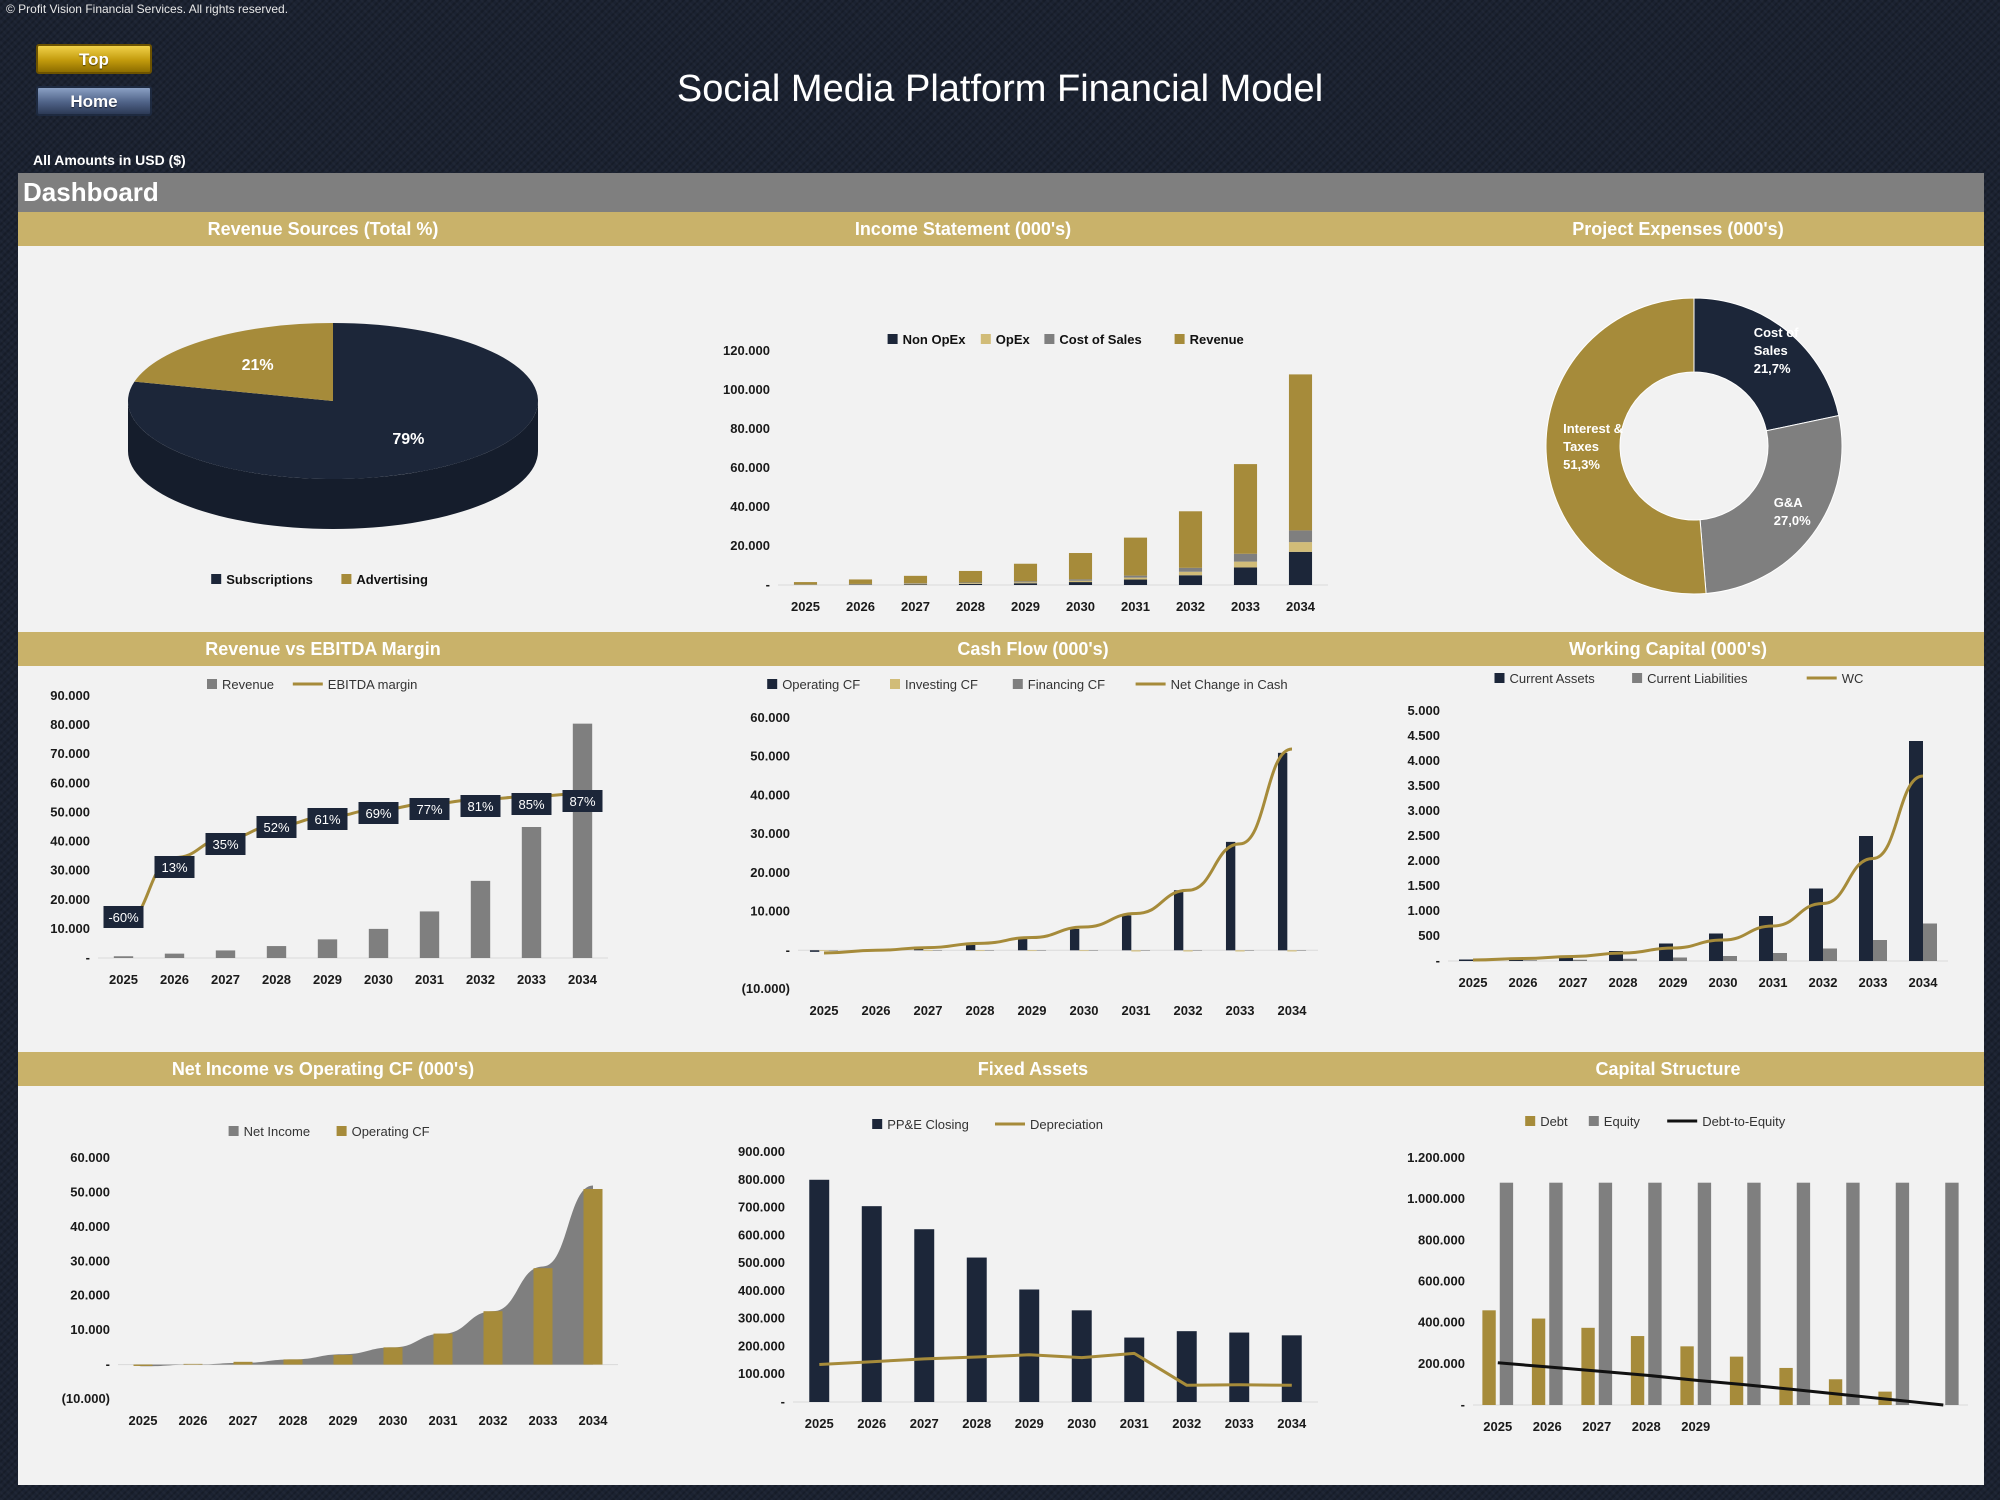 This screenshot has width=2000, height=1500. Describe the element at coordinates (1436, 1157) in the screenshot. I see `y-tick-label: 1.200.000` at that location.